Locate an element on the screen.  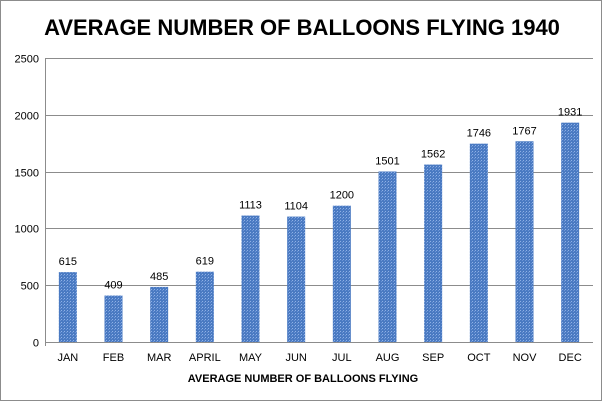
bar-feb is located at coordinates (113, 318).